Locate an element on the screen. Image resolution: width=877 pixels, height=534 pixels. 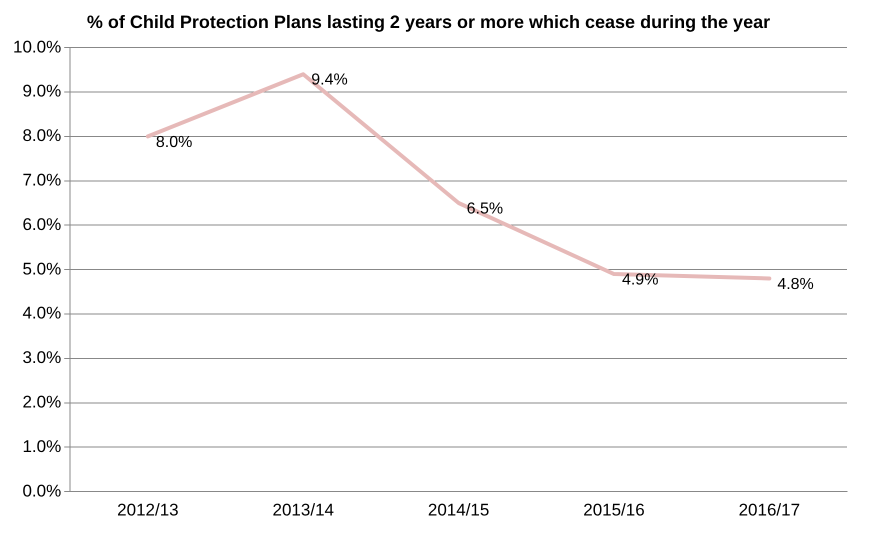
y-tick-label: 7.0% is located at coordinates (42, 180).